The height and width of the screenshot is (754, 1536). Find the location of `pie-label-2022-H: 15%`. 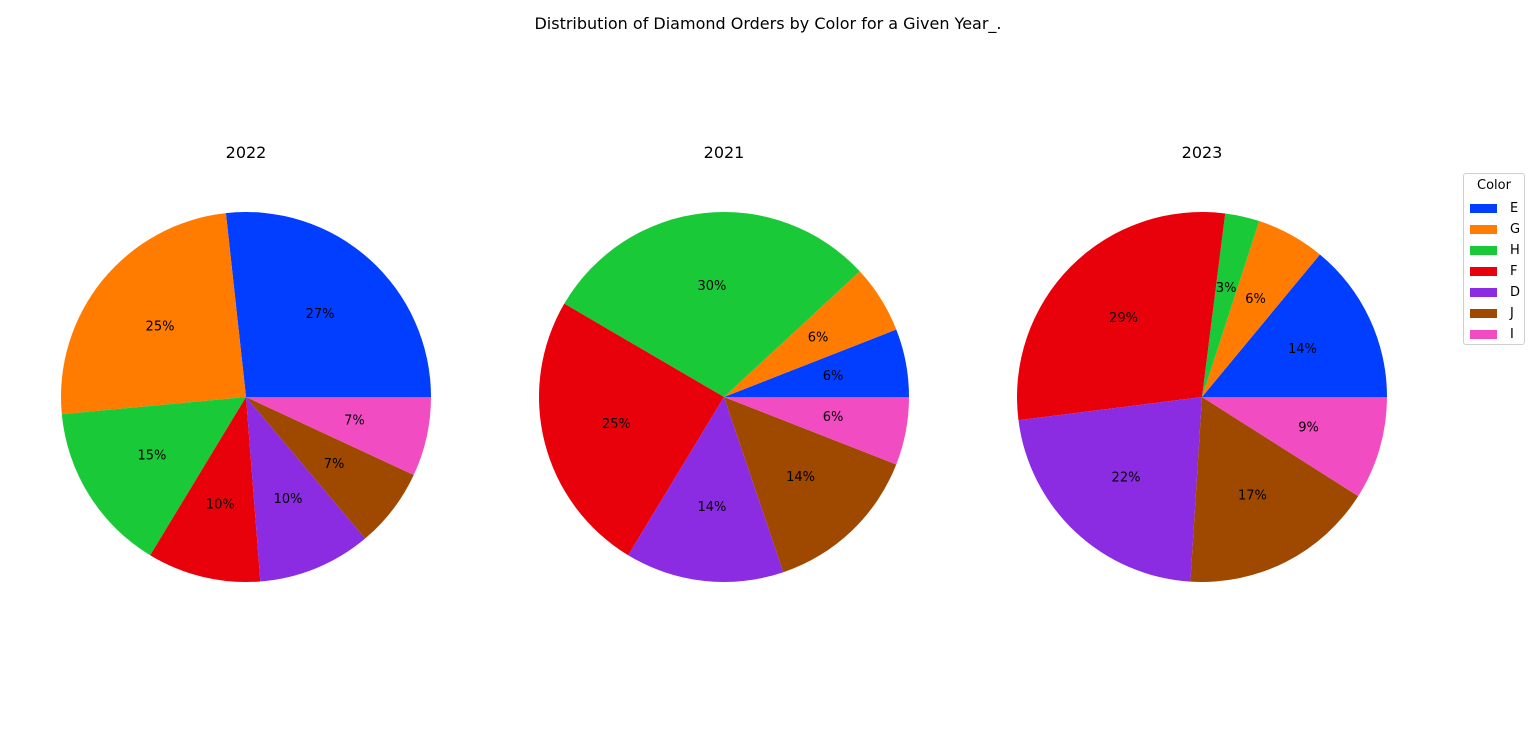

pie-label-2022-H: 15% is located at coordinates (151, 456).